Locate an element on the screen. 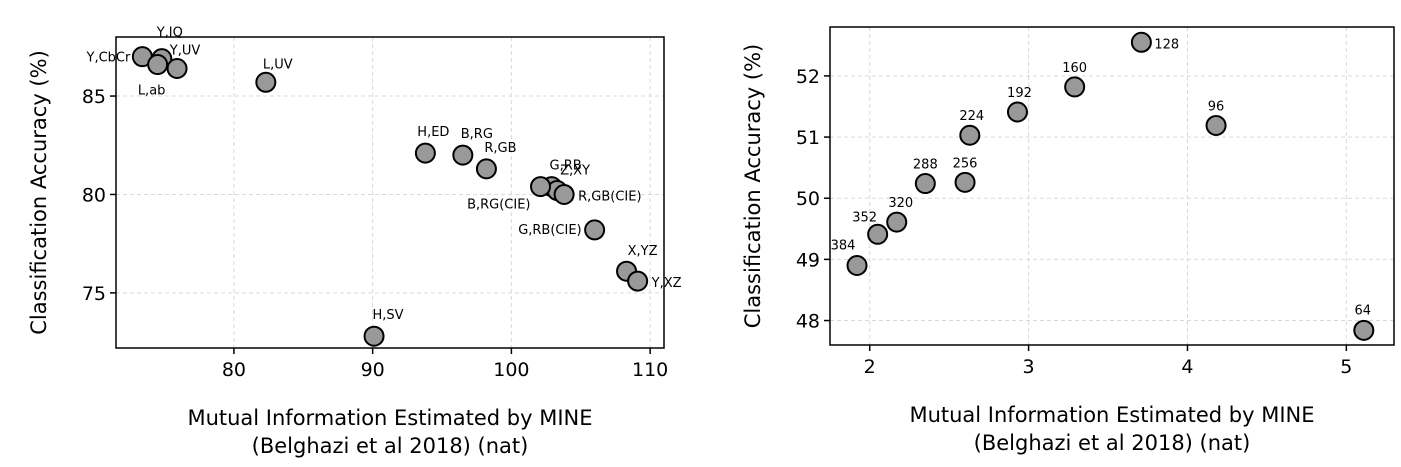 Image resolution: width=1401 pixels, height=467 pixels. x-tick-label: 110 is located at coordinates (650, 370).